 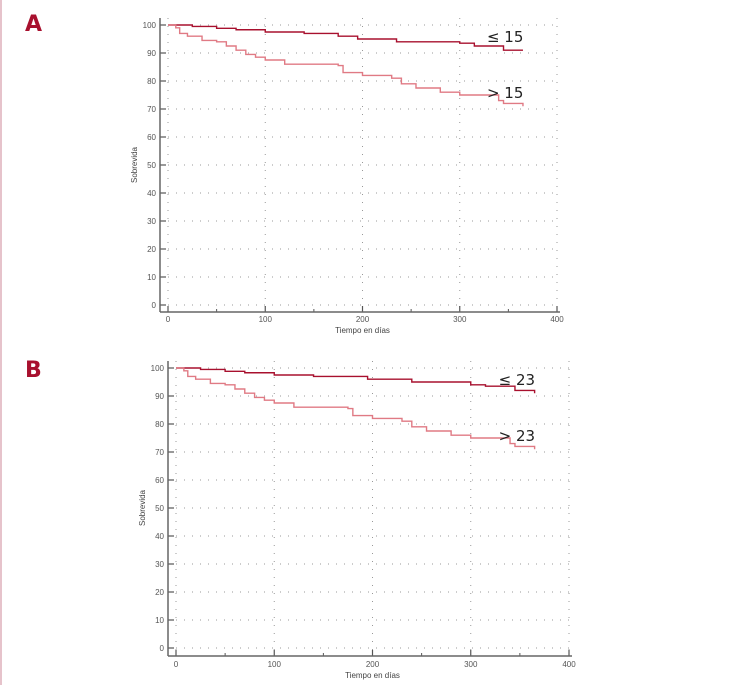 What do you see at coordinates (505, 93) in the screenshot?
I see `curve-label: > 15` at bounding box center [505, 93].